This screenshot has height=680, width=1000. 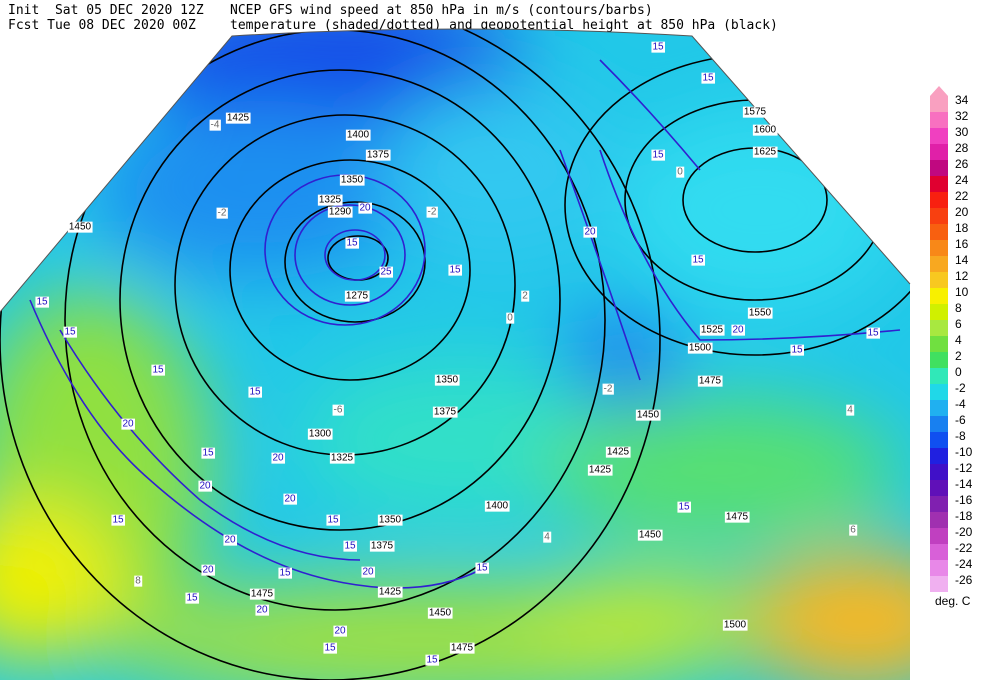 What do you see at coordinates (960, 404) in the screenshot?
I see `colorbar-label: -4` at bounding box center [960, 404].